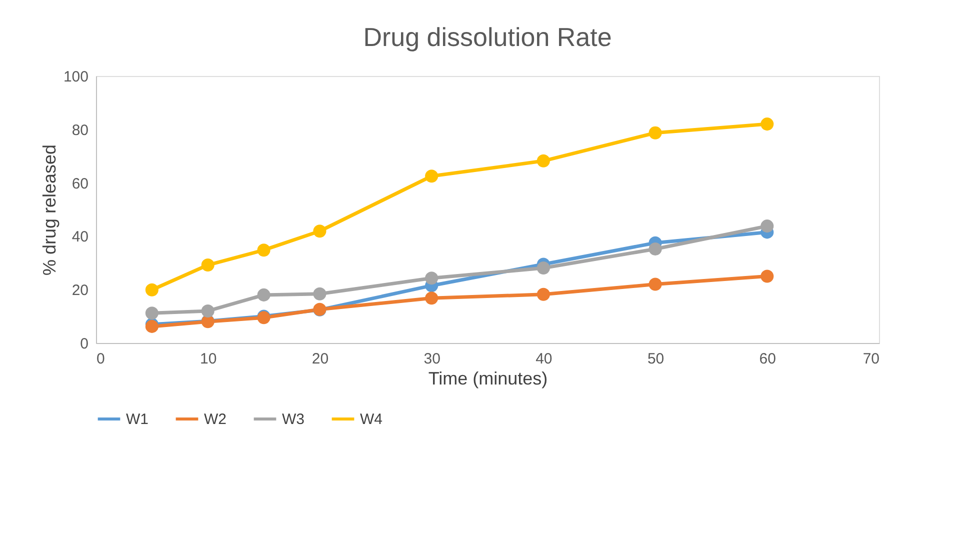 The image size is (957, 549). What do you see at coordinates (488, 378) in the screenshot?
I see `x-axis-title: Time (minutes)` at bounding box center [488, 378].